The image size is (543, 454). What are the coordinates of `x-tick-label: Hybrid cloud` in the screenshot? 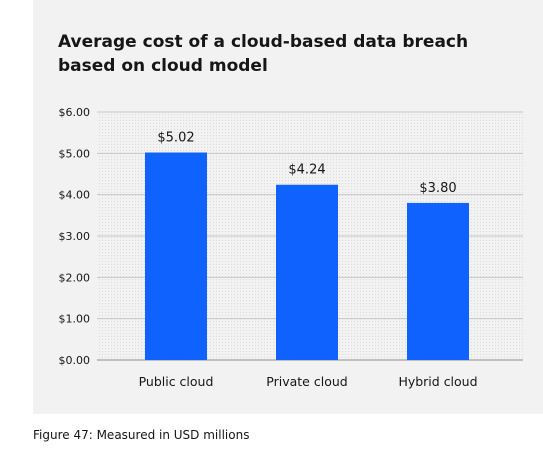 It's located at (437, 381).